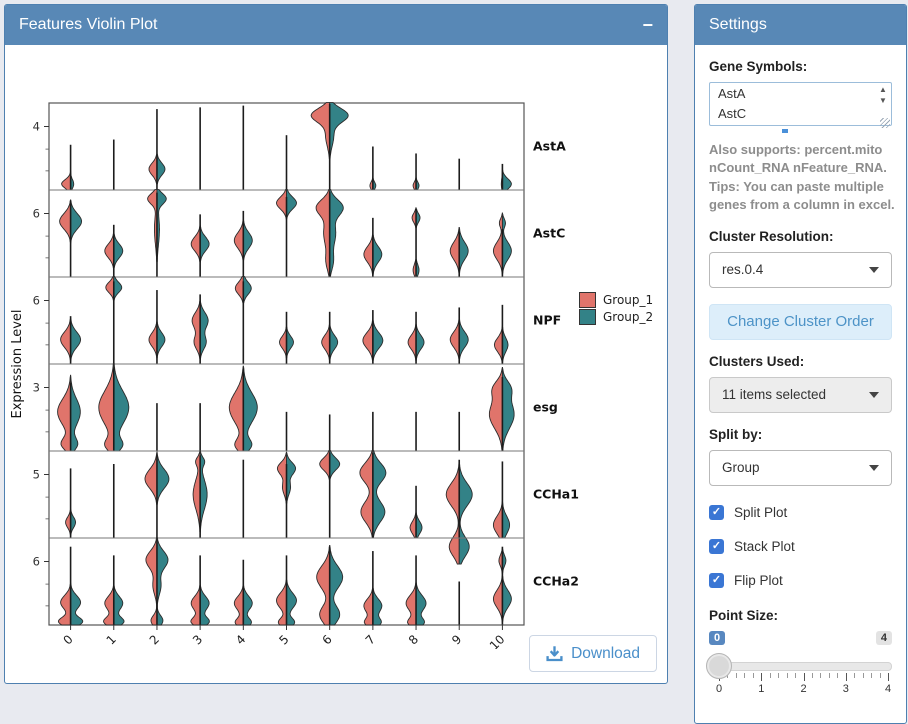  What do you see at coordinates (883, 637) in the screenshot?
I see `slider-max-badge: 4` at bounding box center [883, 637].